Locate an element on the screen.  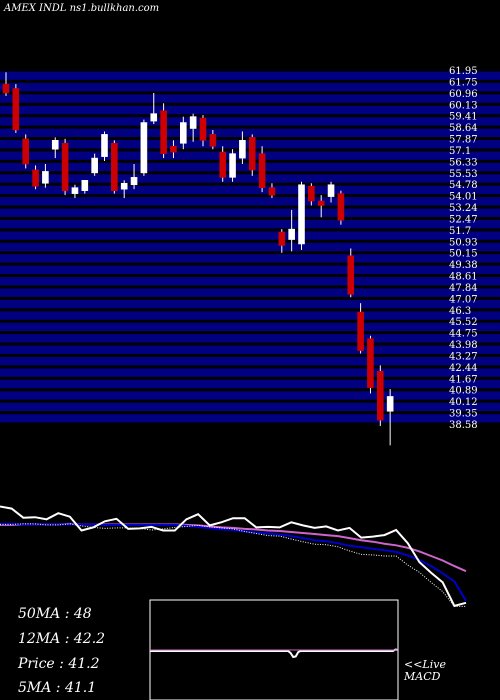
price-level-label: 47.84 is located at coordinates (463, 288).